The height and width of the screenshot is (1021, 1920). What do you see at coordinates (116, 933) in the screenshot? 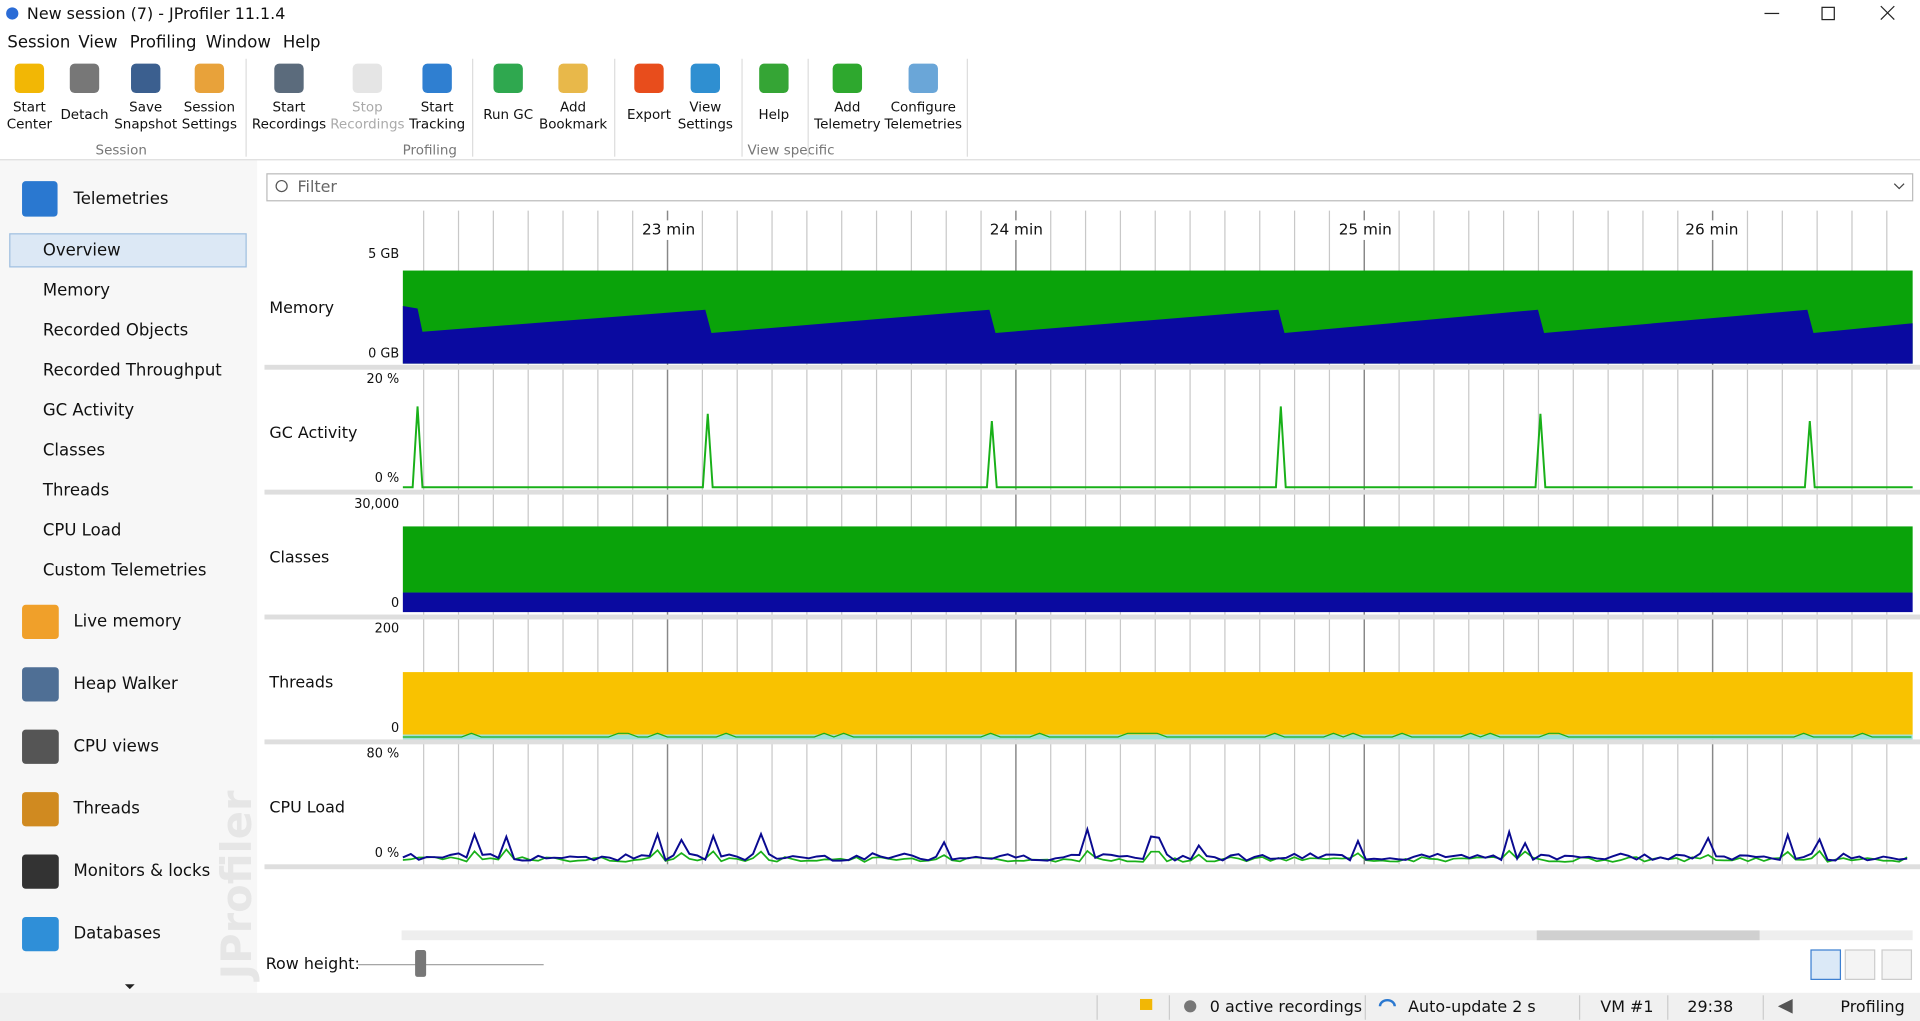
I see `sidebar-section: Databases` at bounding box center [116, 933].